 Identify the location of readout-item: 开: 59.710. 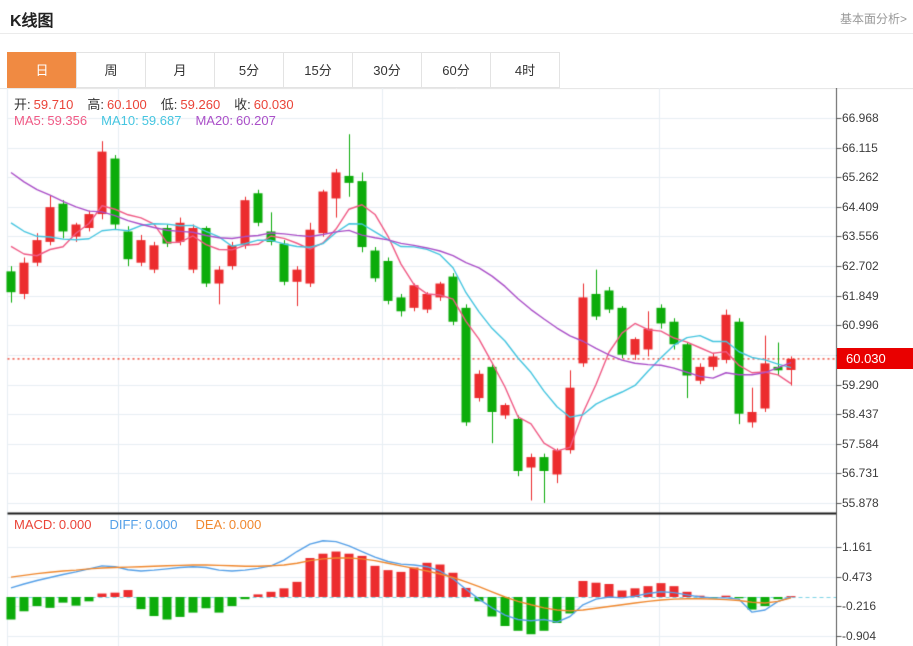
(44, 104).